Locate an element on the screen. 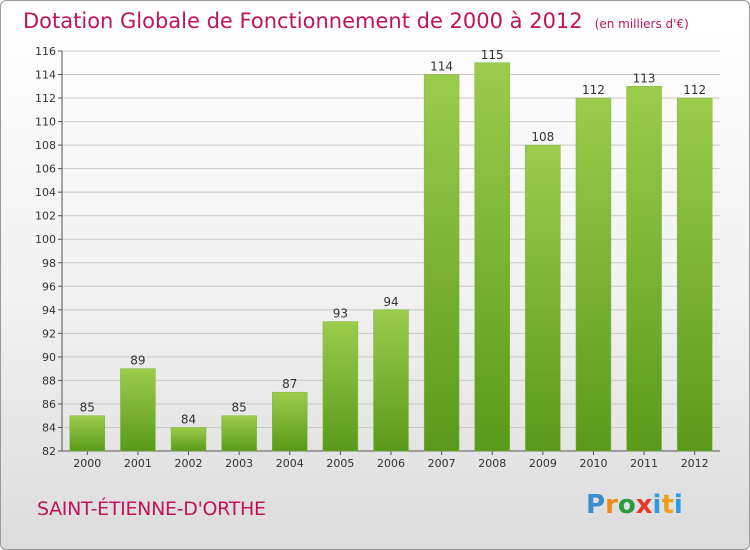  y-tick-label: 96 is located at coordinates (49, 286).